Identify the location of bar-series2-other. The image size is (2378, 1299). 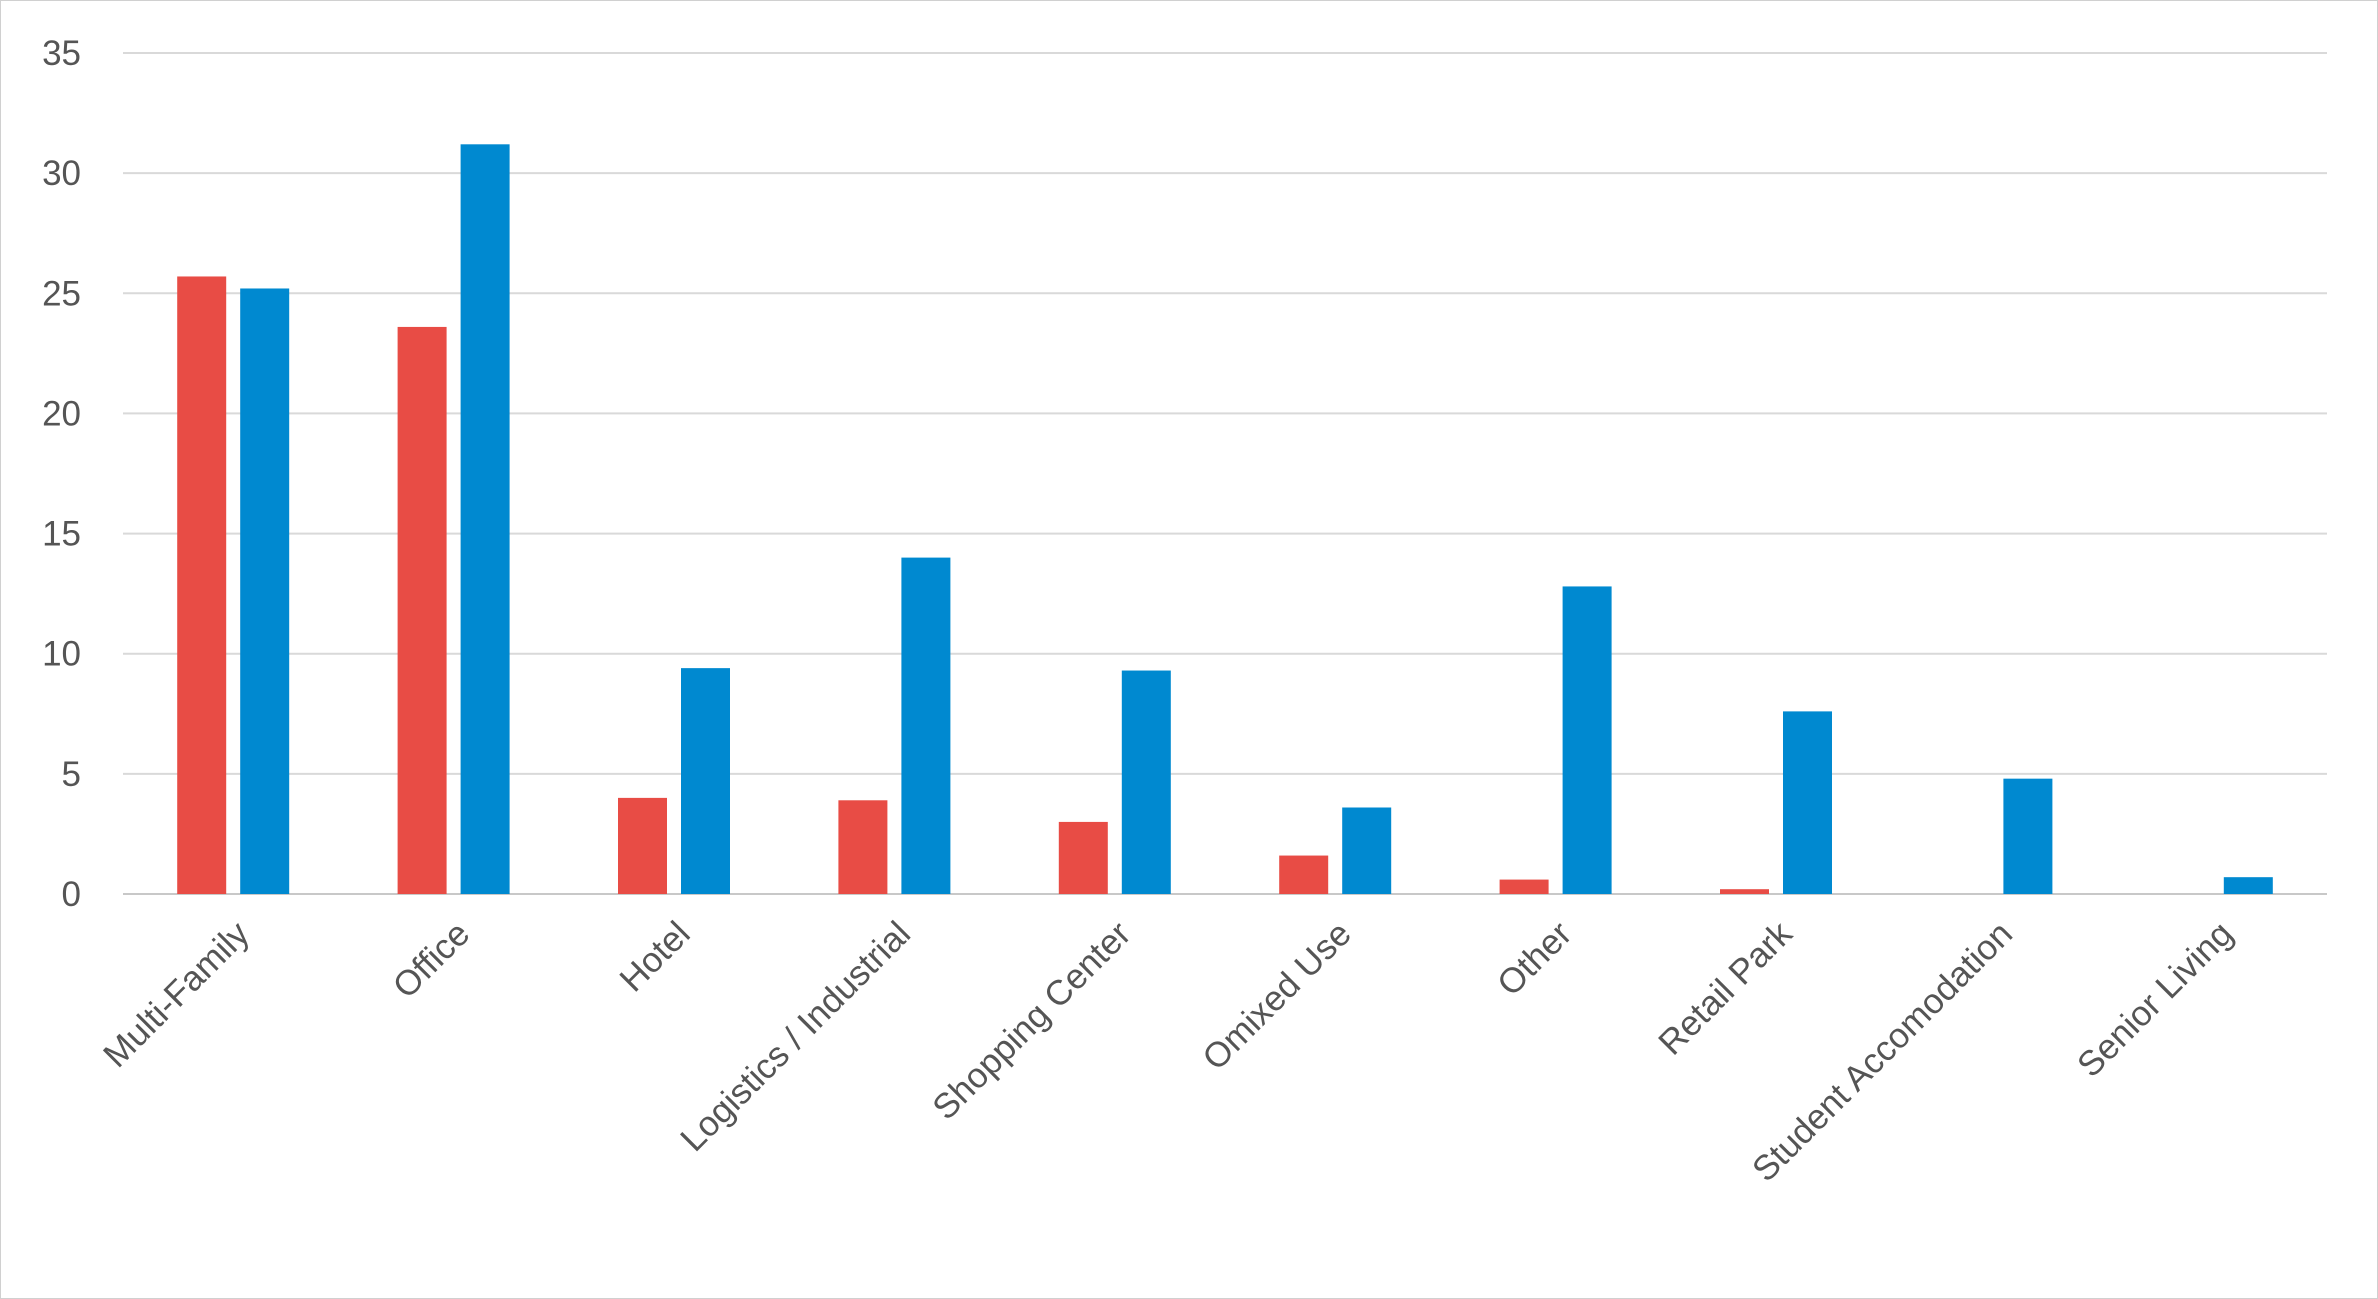
(1587, 740).